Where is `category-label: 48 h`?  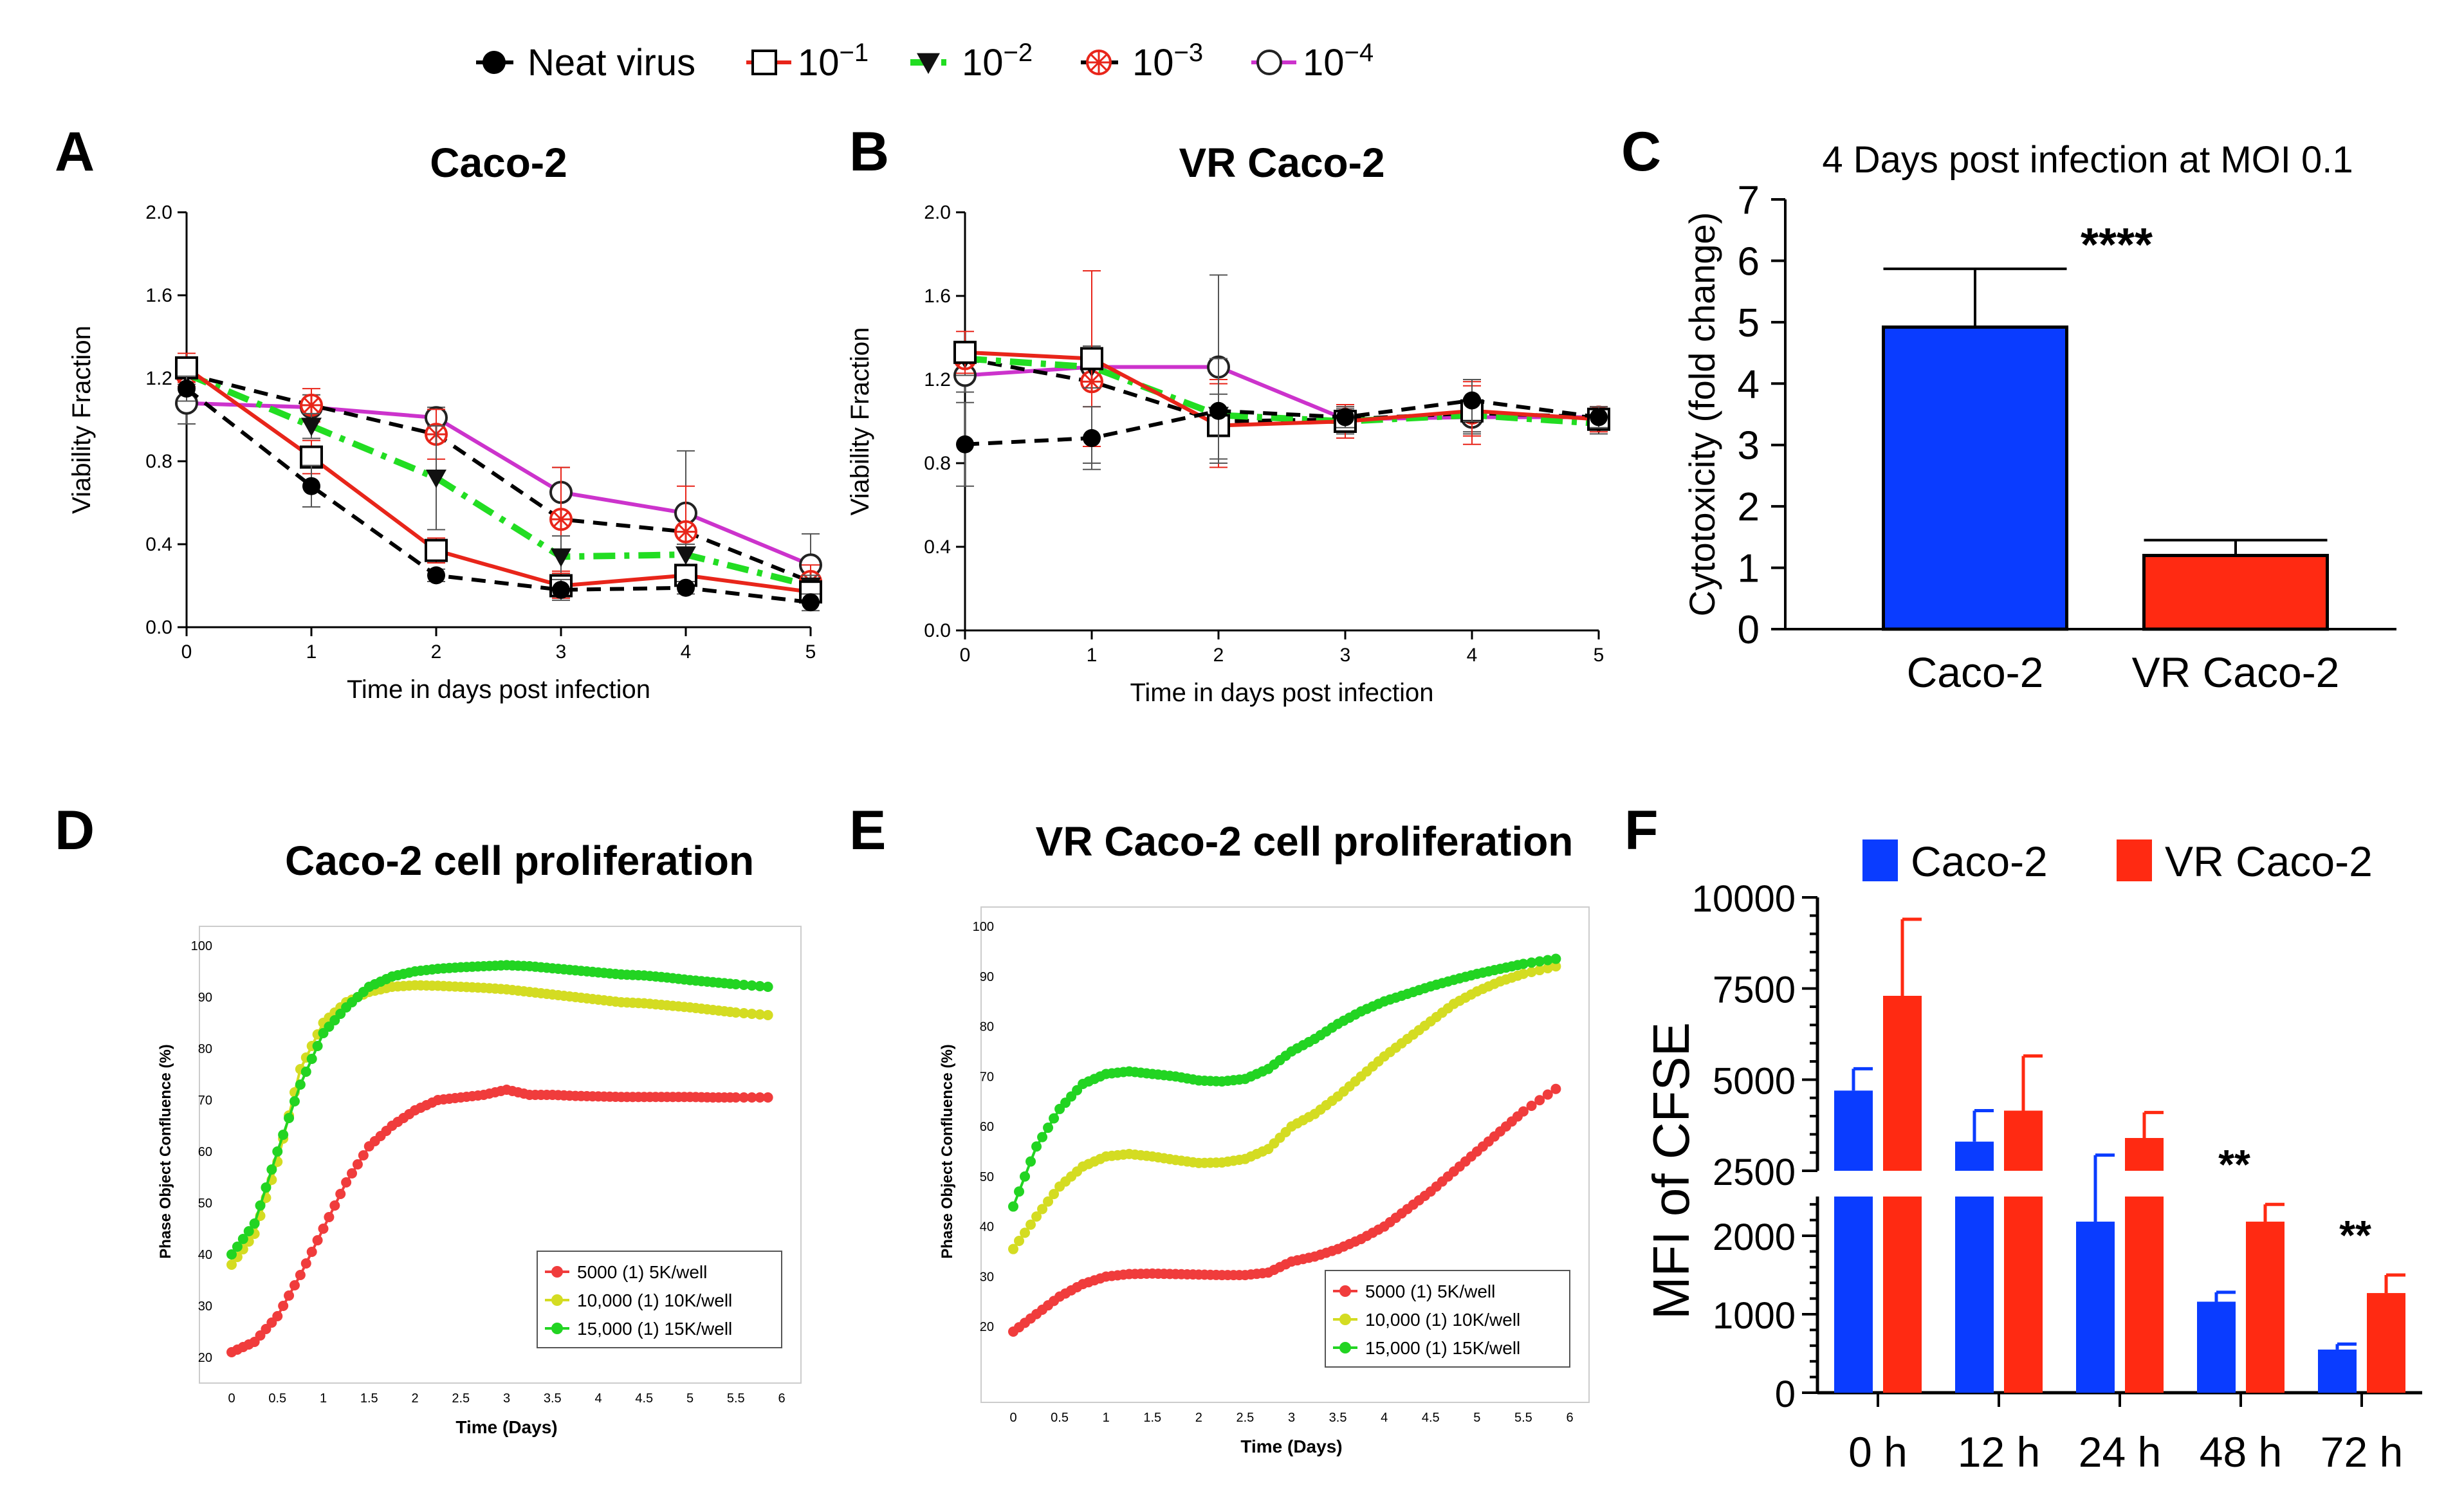
category-label: 48 h is located at coordinates (2241, 1452).